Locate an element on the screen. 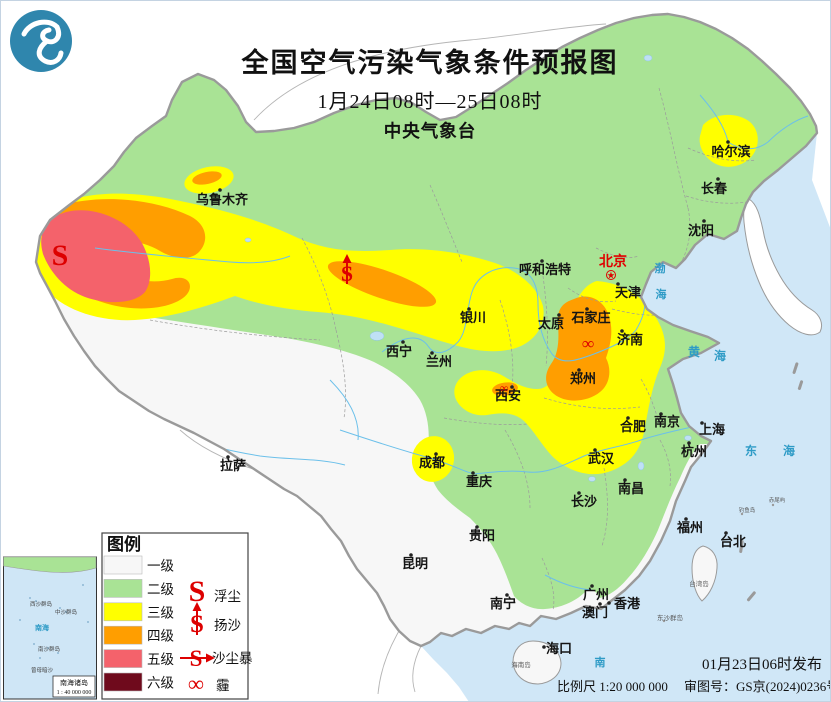 The width and height of the screenshot is (831, 702). island-label: 东沙群岛 is located at coordinates (670, 617).